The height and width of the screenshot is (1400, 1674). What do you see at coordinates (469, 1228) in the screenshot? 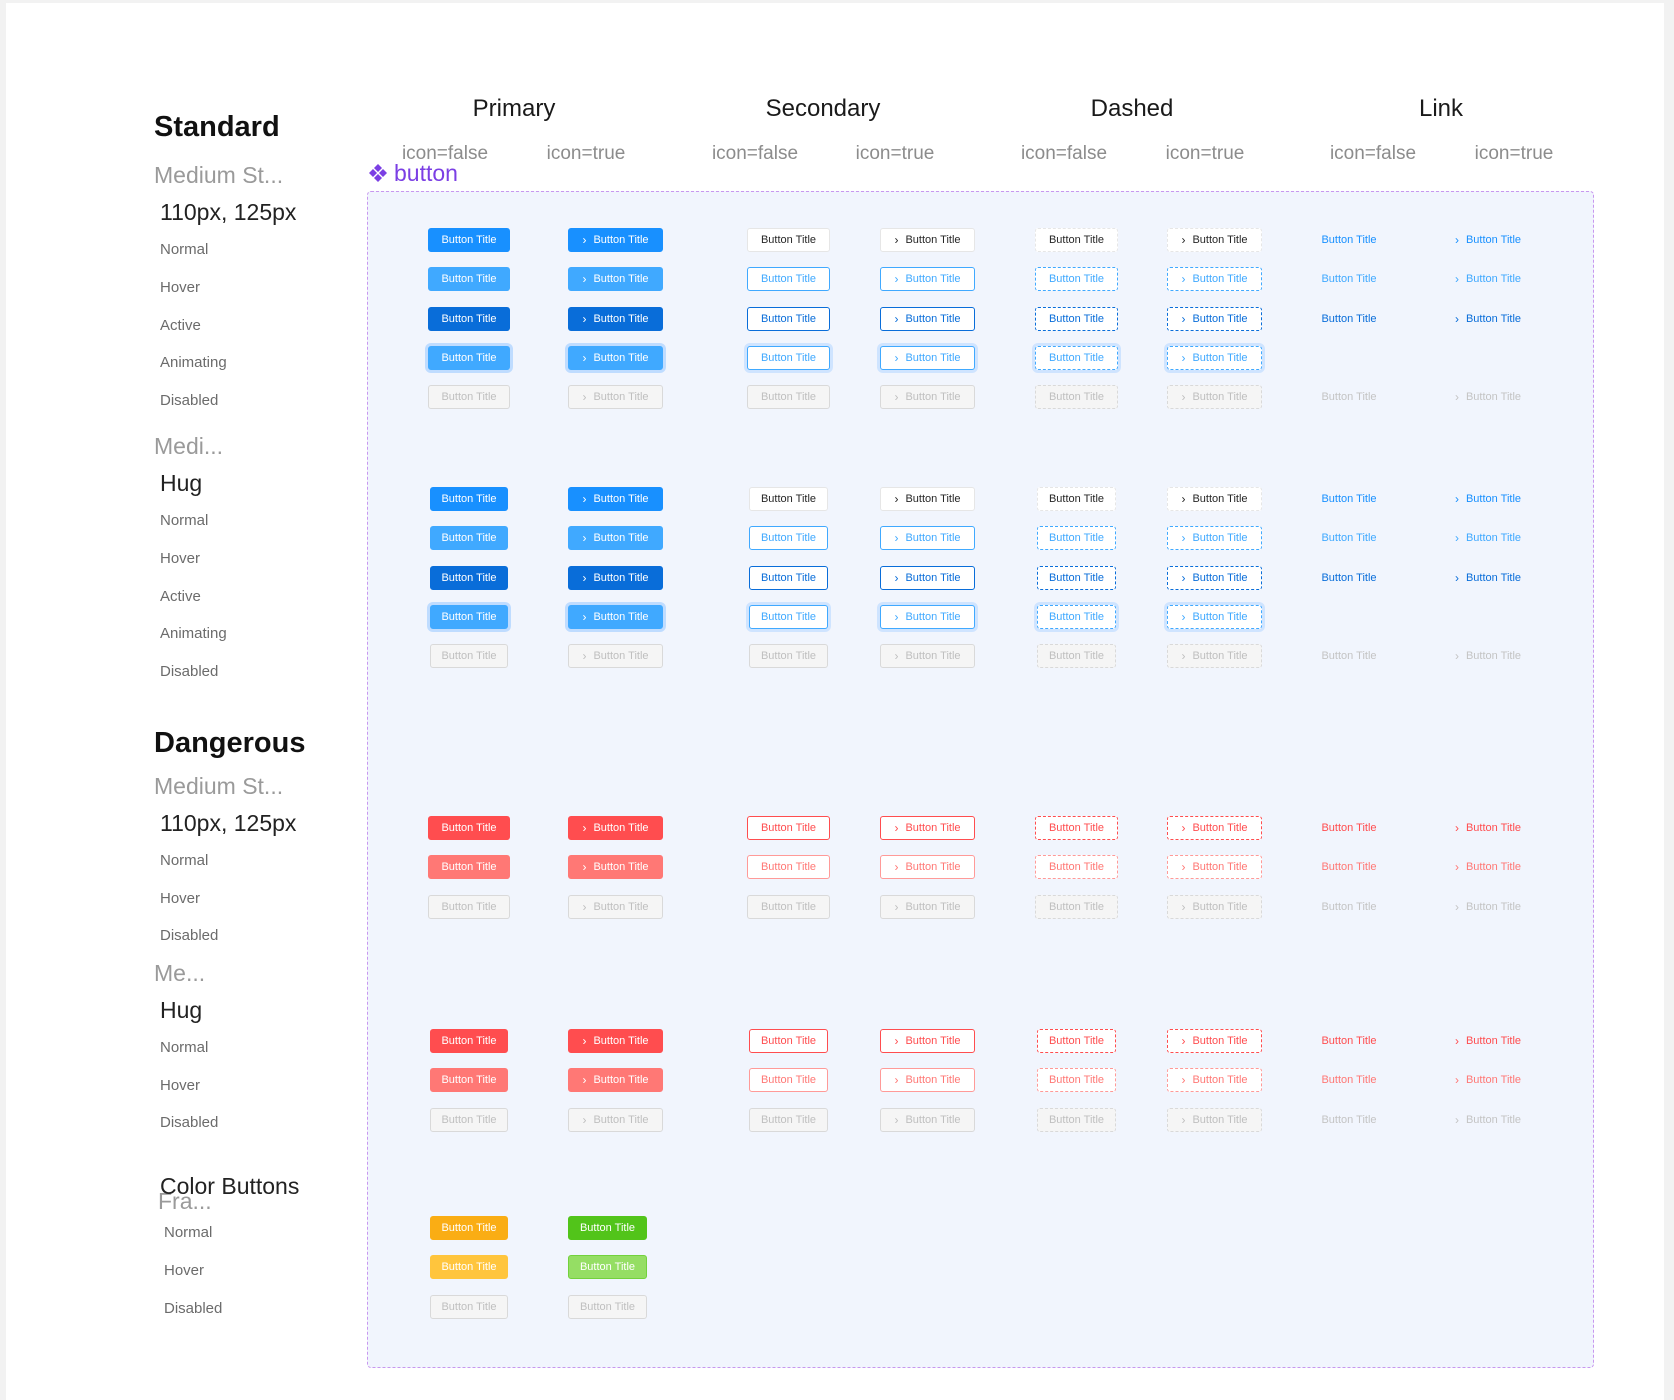
I see `color-warning-normal-button: Button Title` at bounding box center [469, 1228].